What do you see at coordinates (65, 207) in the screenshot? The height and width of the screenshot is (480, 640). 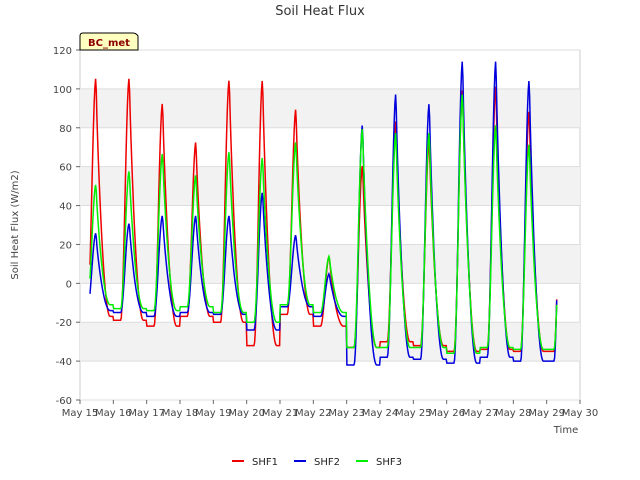 I see `y-tick-label: 40` at bounding box center [65, 207].